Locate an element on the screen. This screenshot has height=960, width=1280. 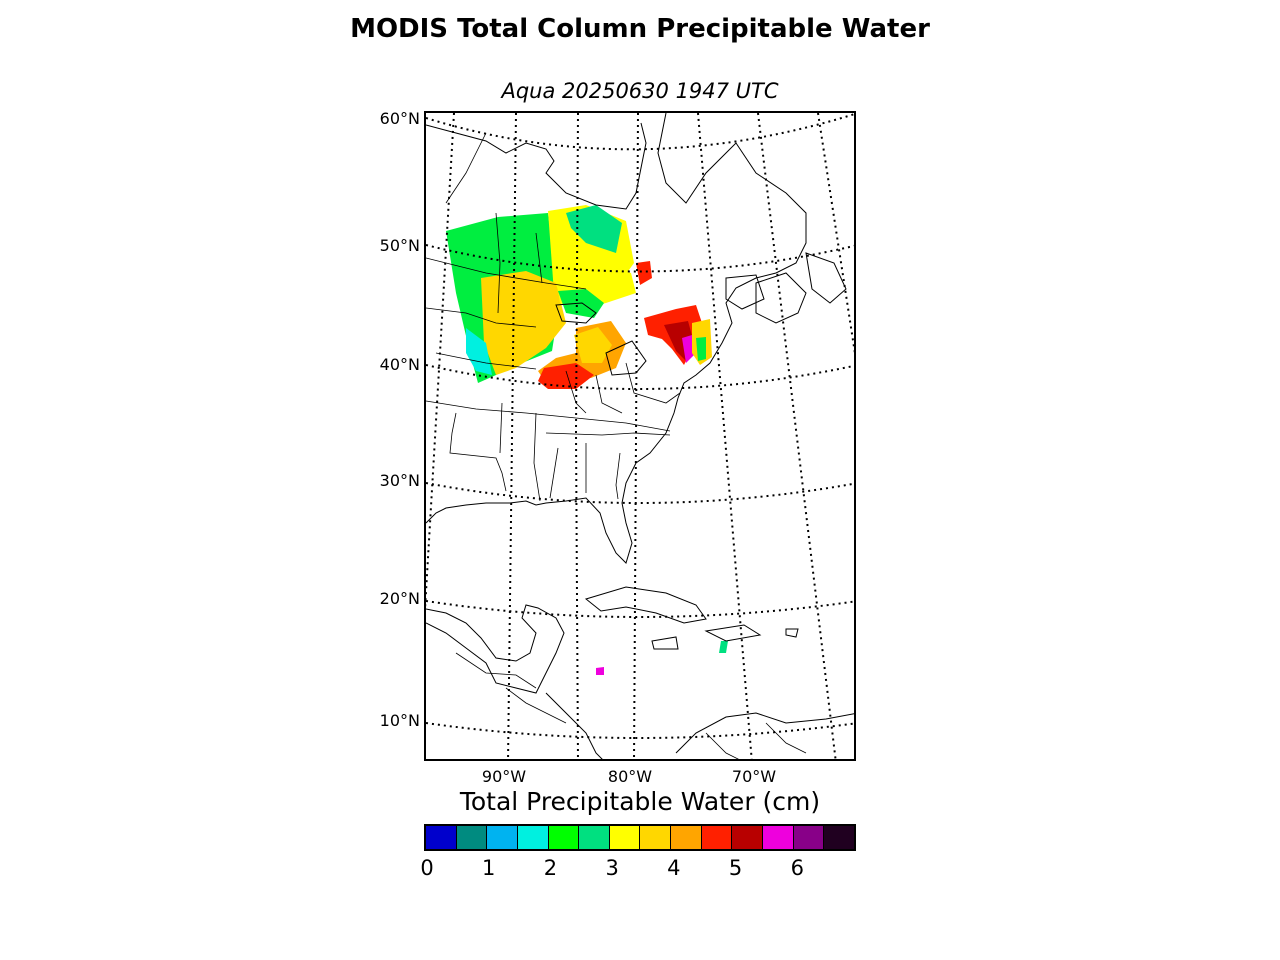
colorbar is located at coordinates (640, 837).